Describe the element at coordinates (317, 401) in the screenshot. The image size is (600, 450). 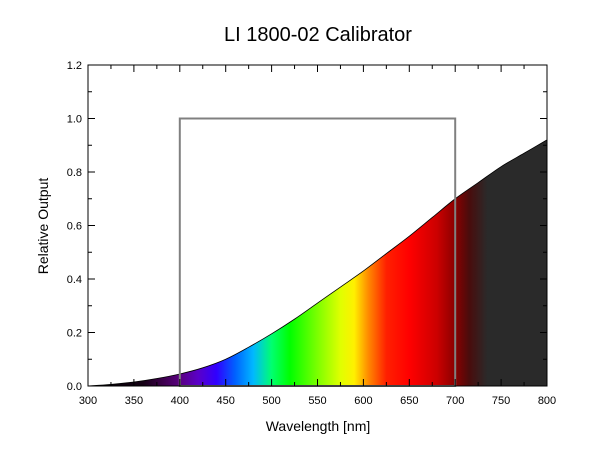
I see `x-tick-label: 550` at that location.